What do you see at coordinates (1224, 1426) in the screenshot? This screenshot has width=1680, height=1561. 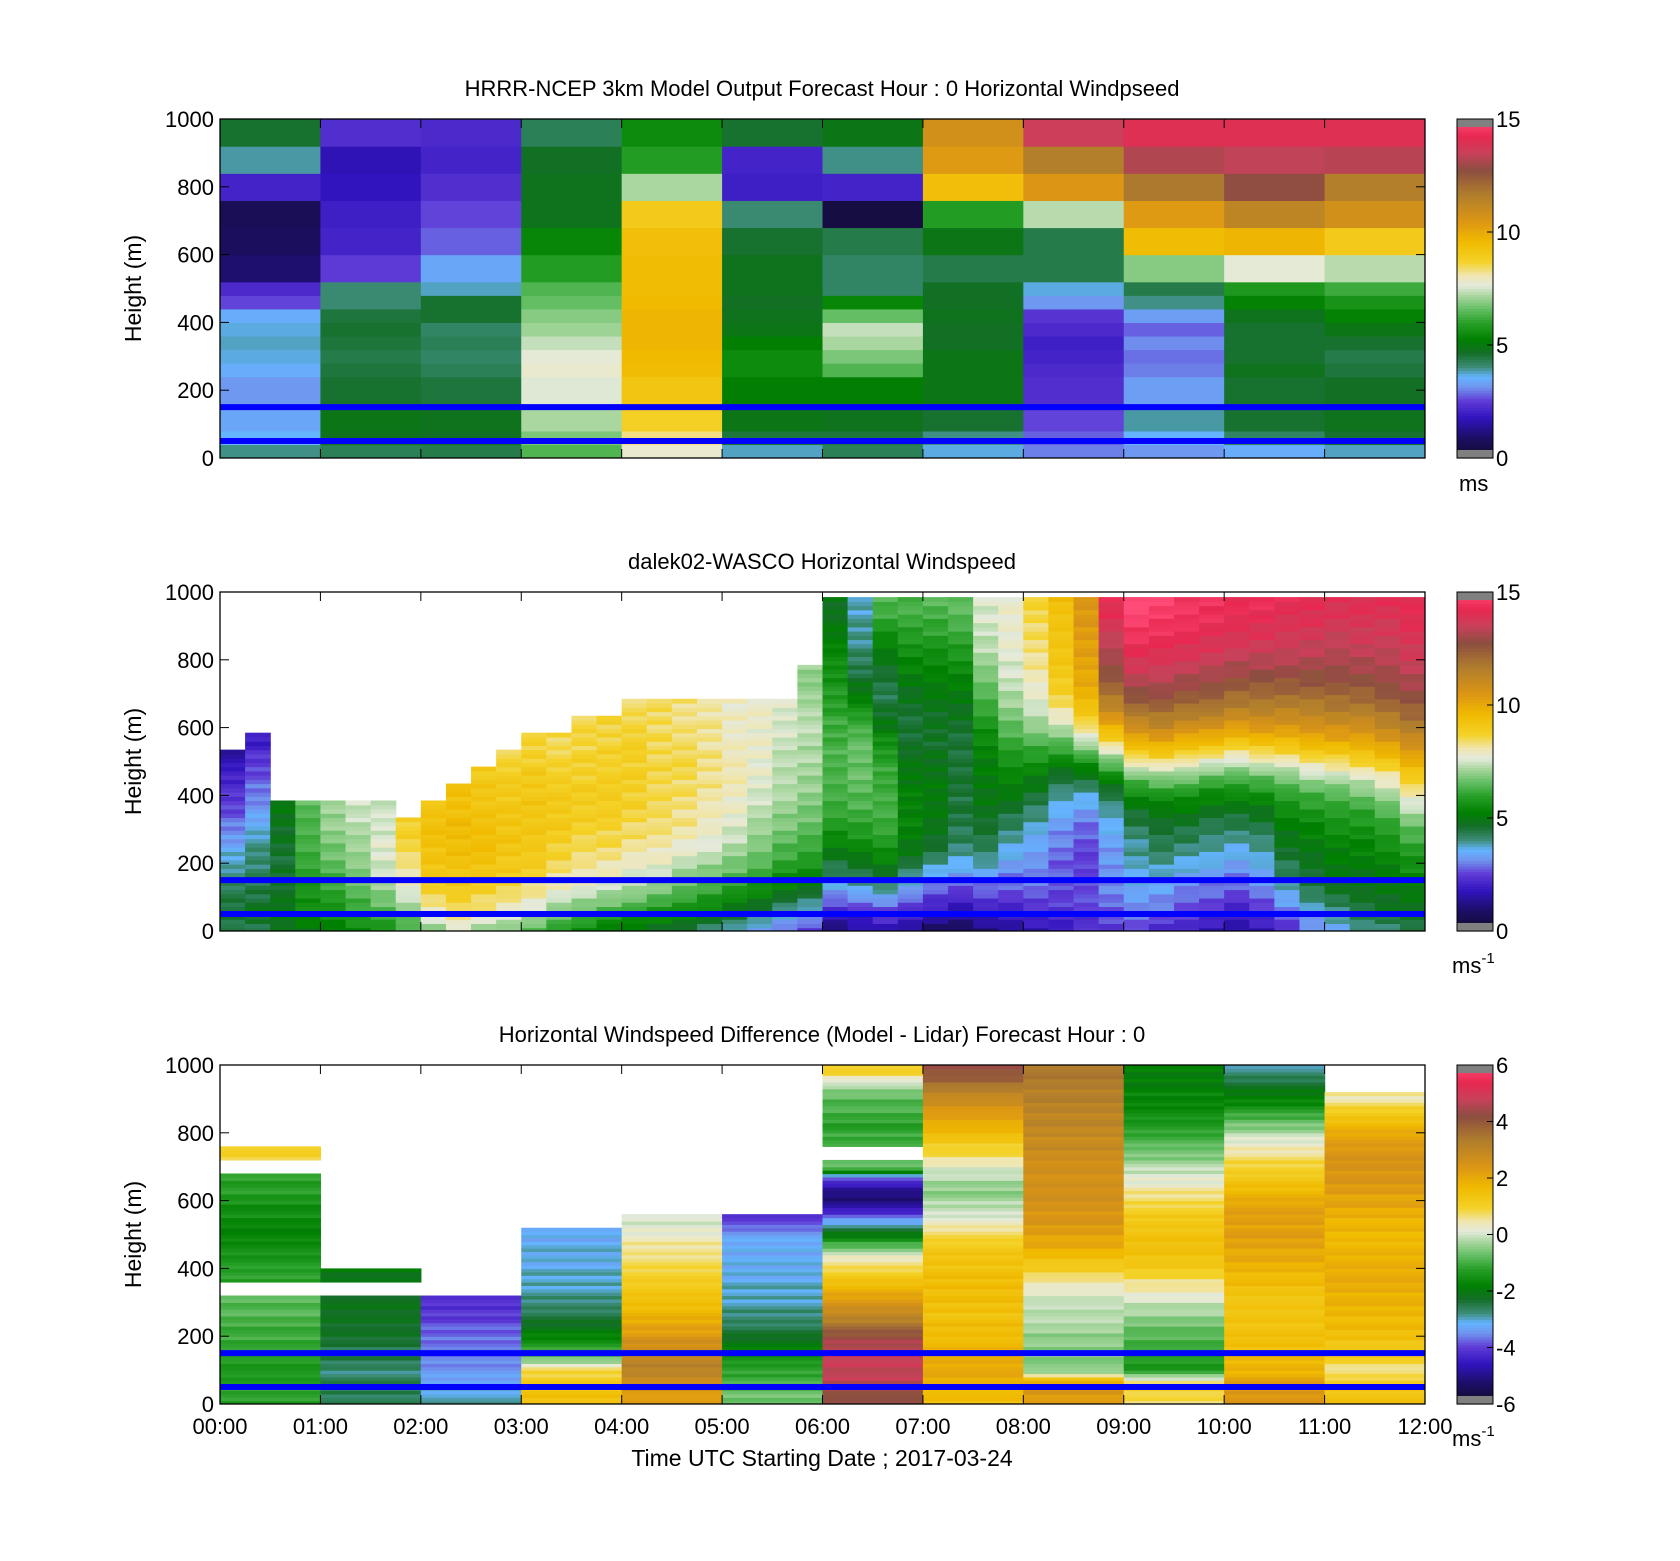 I see `x-tick-label: 10:00` at bounding box center [1224, 1426].